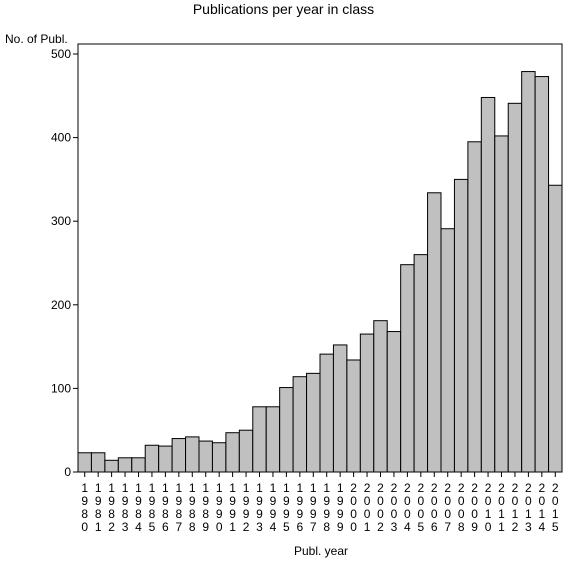 The height and width of the screenshot is (567, 567). I want to click on bar-1991, so click(232, 452).